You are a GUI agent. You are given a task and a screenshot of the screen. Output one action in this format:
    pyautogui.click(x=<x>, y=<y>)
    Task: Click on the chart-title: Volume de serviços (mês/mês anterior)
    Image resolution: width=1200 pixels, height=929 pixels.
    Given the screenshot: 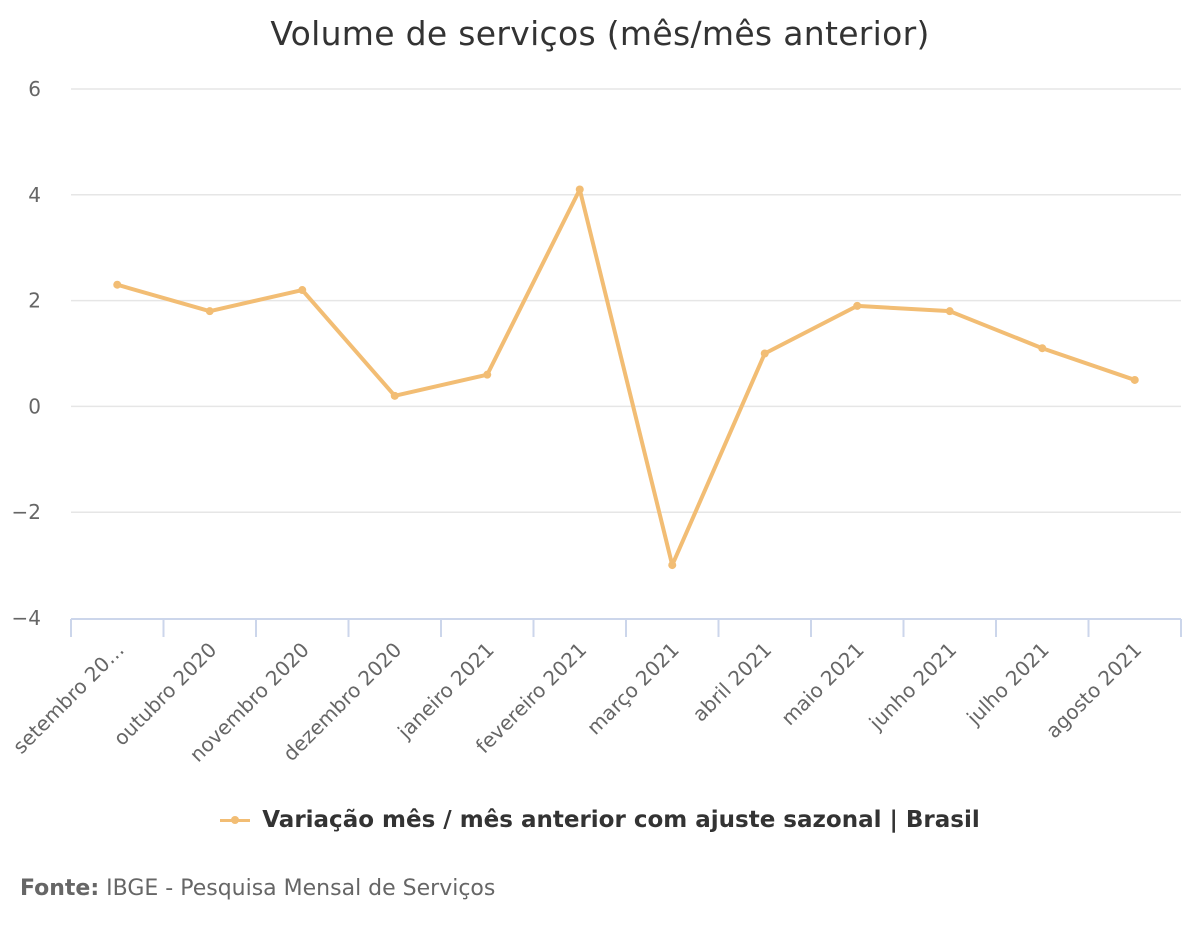 What is the action you would take?
    pyautogui.click(x=600, y=33)
    